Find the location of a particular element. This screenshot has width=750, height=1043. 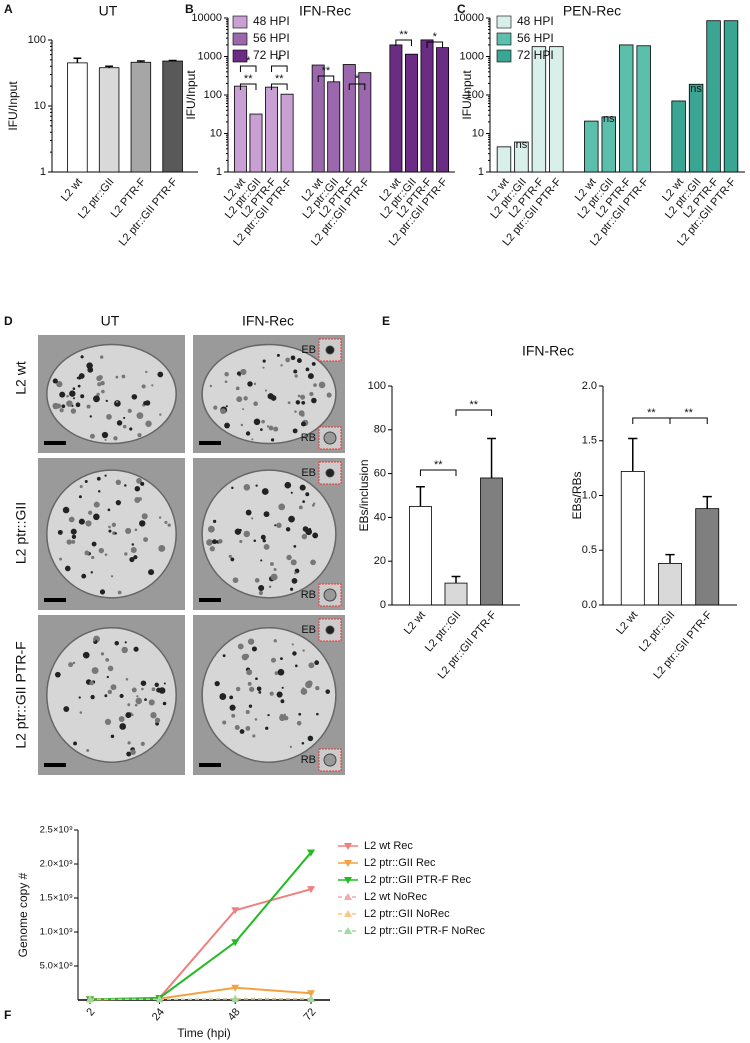

legend-label: L2 ptr::GII Rec is located at coordinates (400, 863).